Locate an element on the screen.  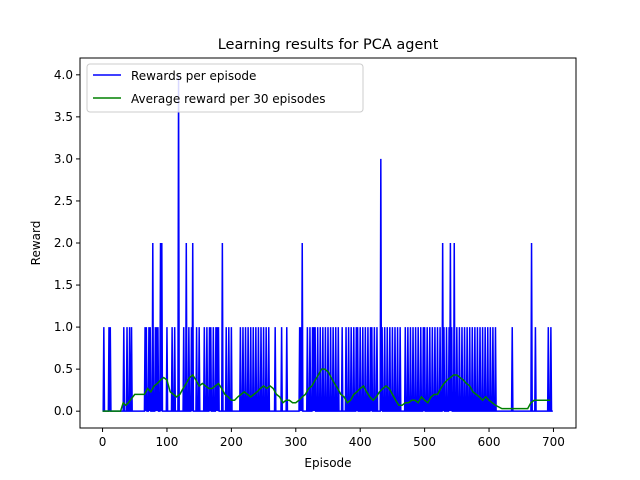
y-tick-label: 1.0 is located at coordinates (63, 327).